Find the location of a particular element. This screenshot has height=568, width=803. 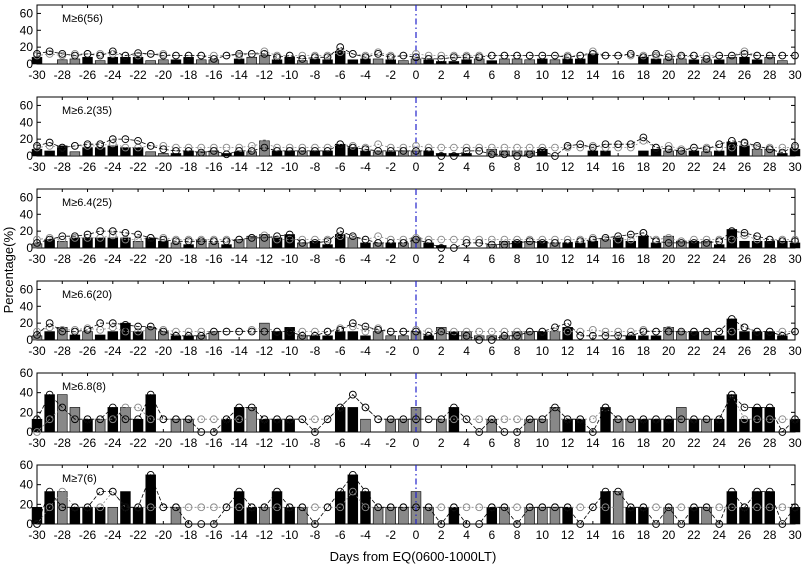

y-axis-title: Percentage(%) is located at coordinates (8, 270).